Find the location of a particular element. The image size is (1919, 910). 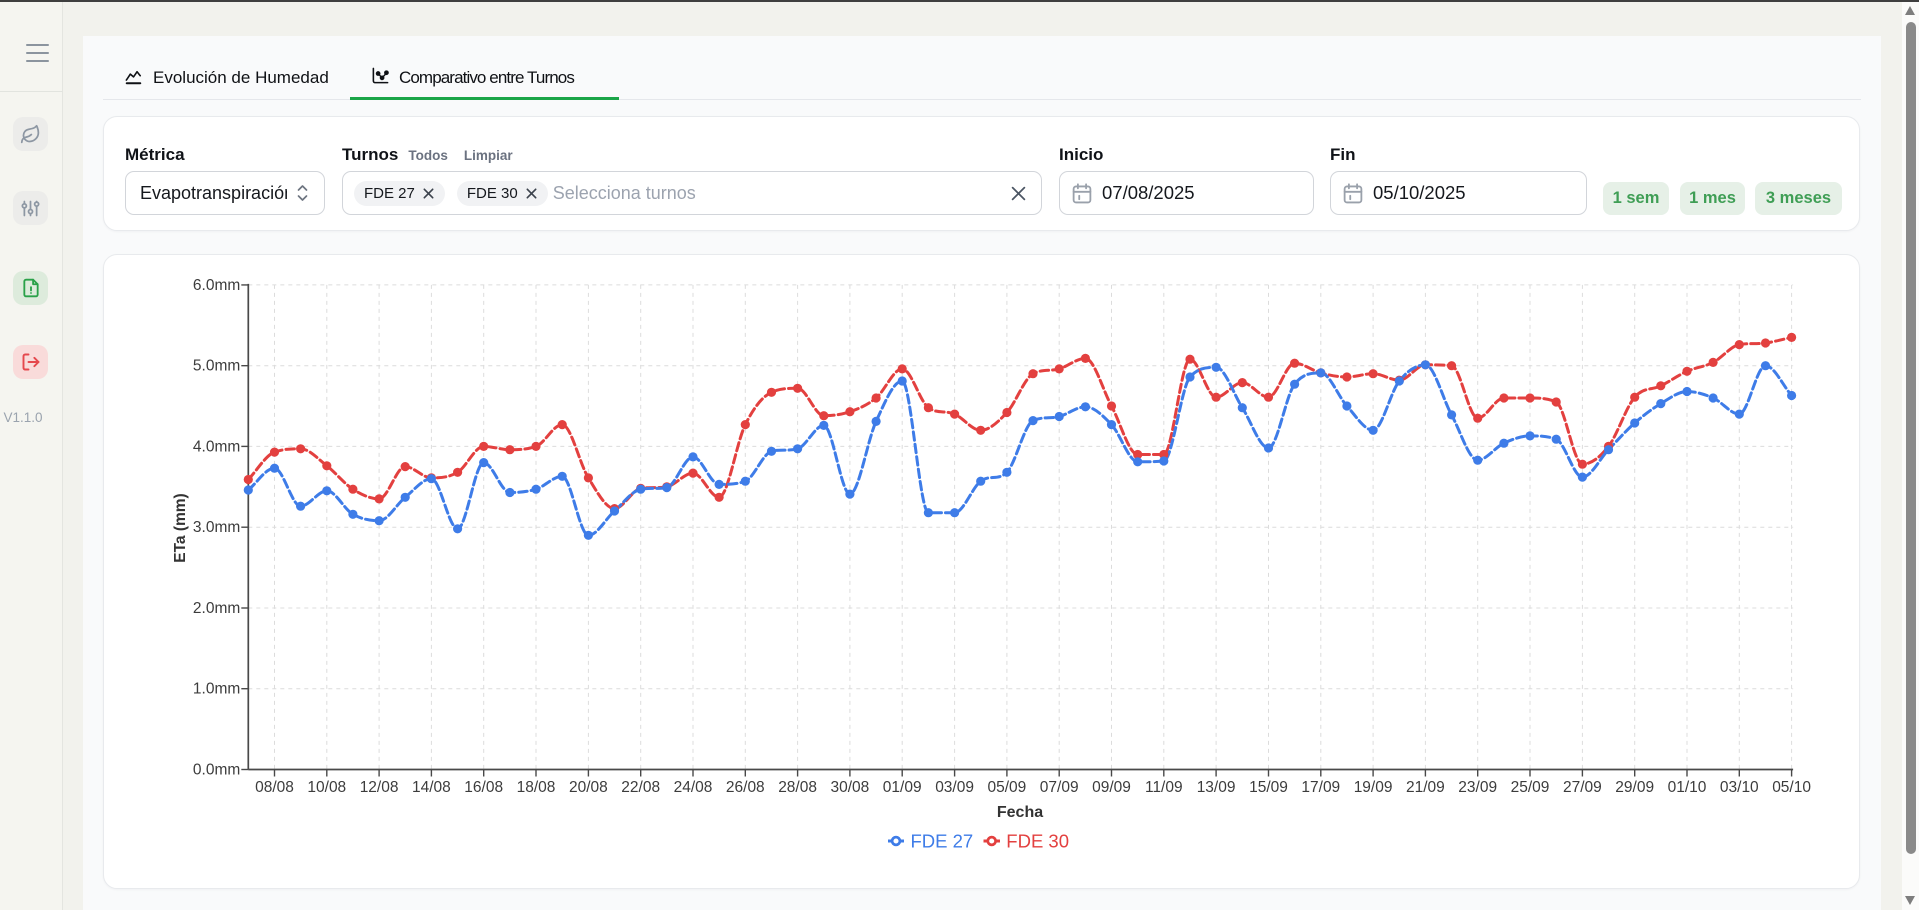

svg-text: 05/10 is located at coordinates (1791, 787).